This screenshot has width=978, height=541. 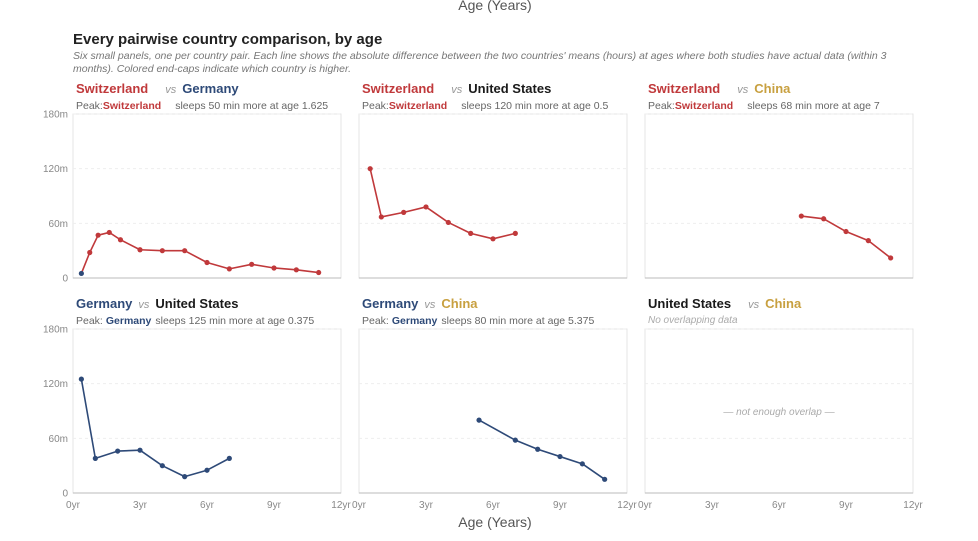 I want to click on top-x-axis-title: Age (Years), so click(x=495, y=6).